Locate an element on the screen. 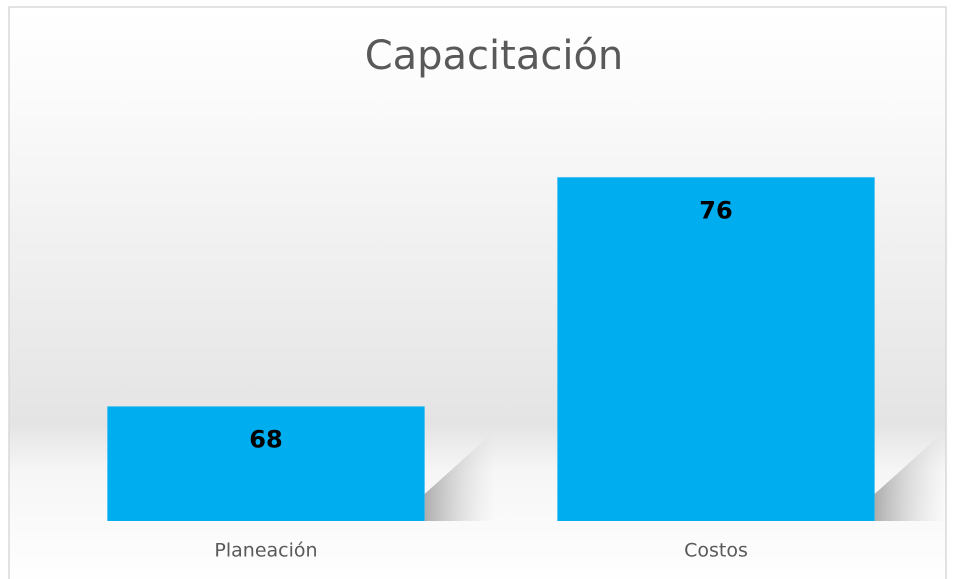 Image resolution: width=955 pixels, height=579 pixels. data-label: 76 is located at coordinates (715, 210).